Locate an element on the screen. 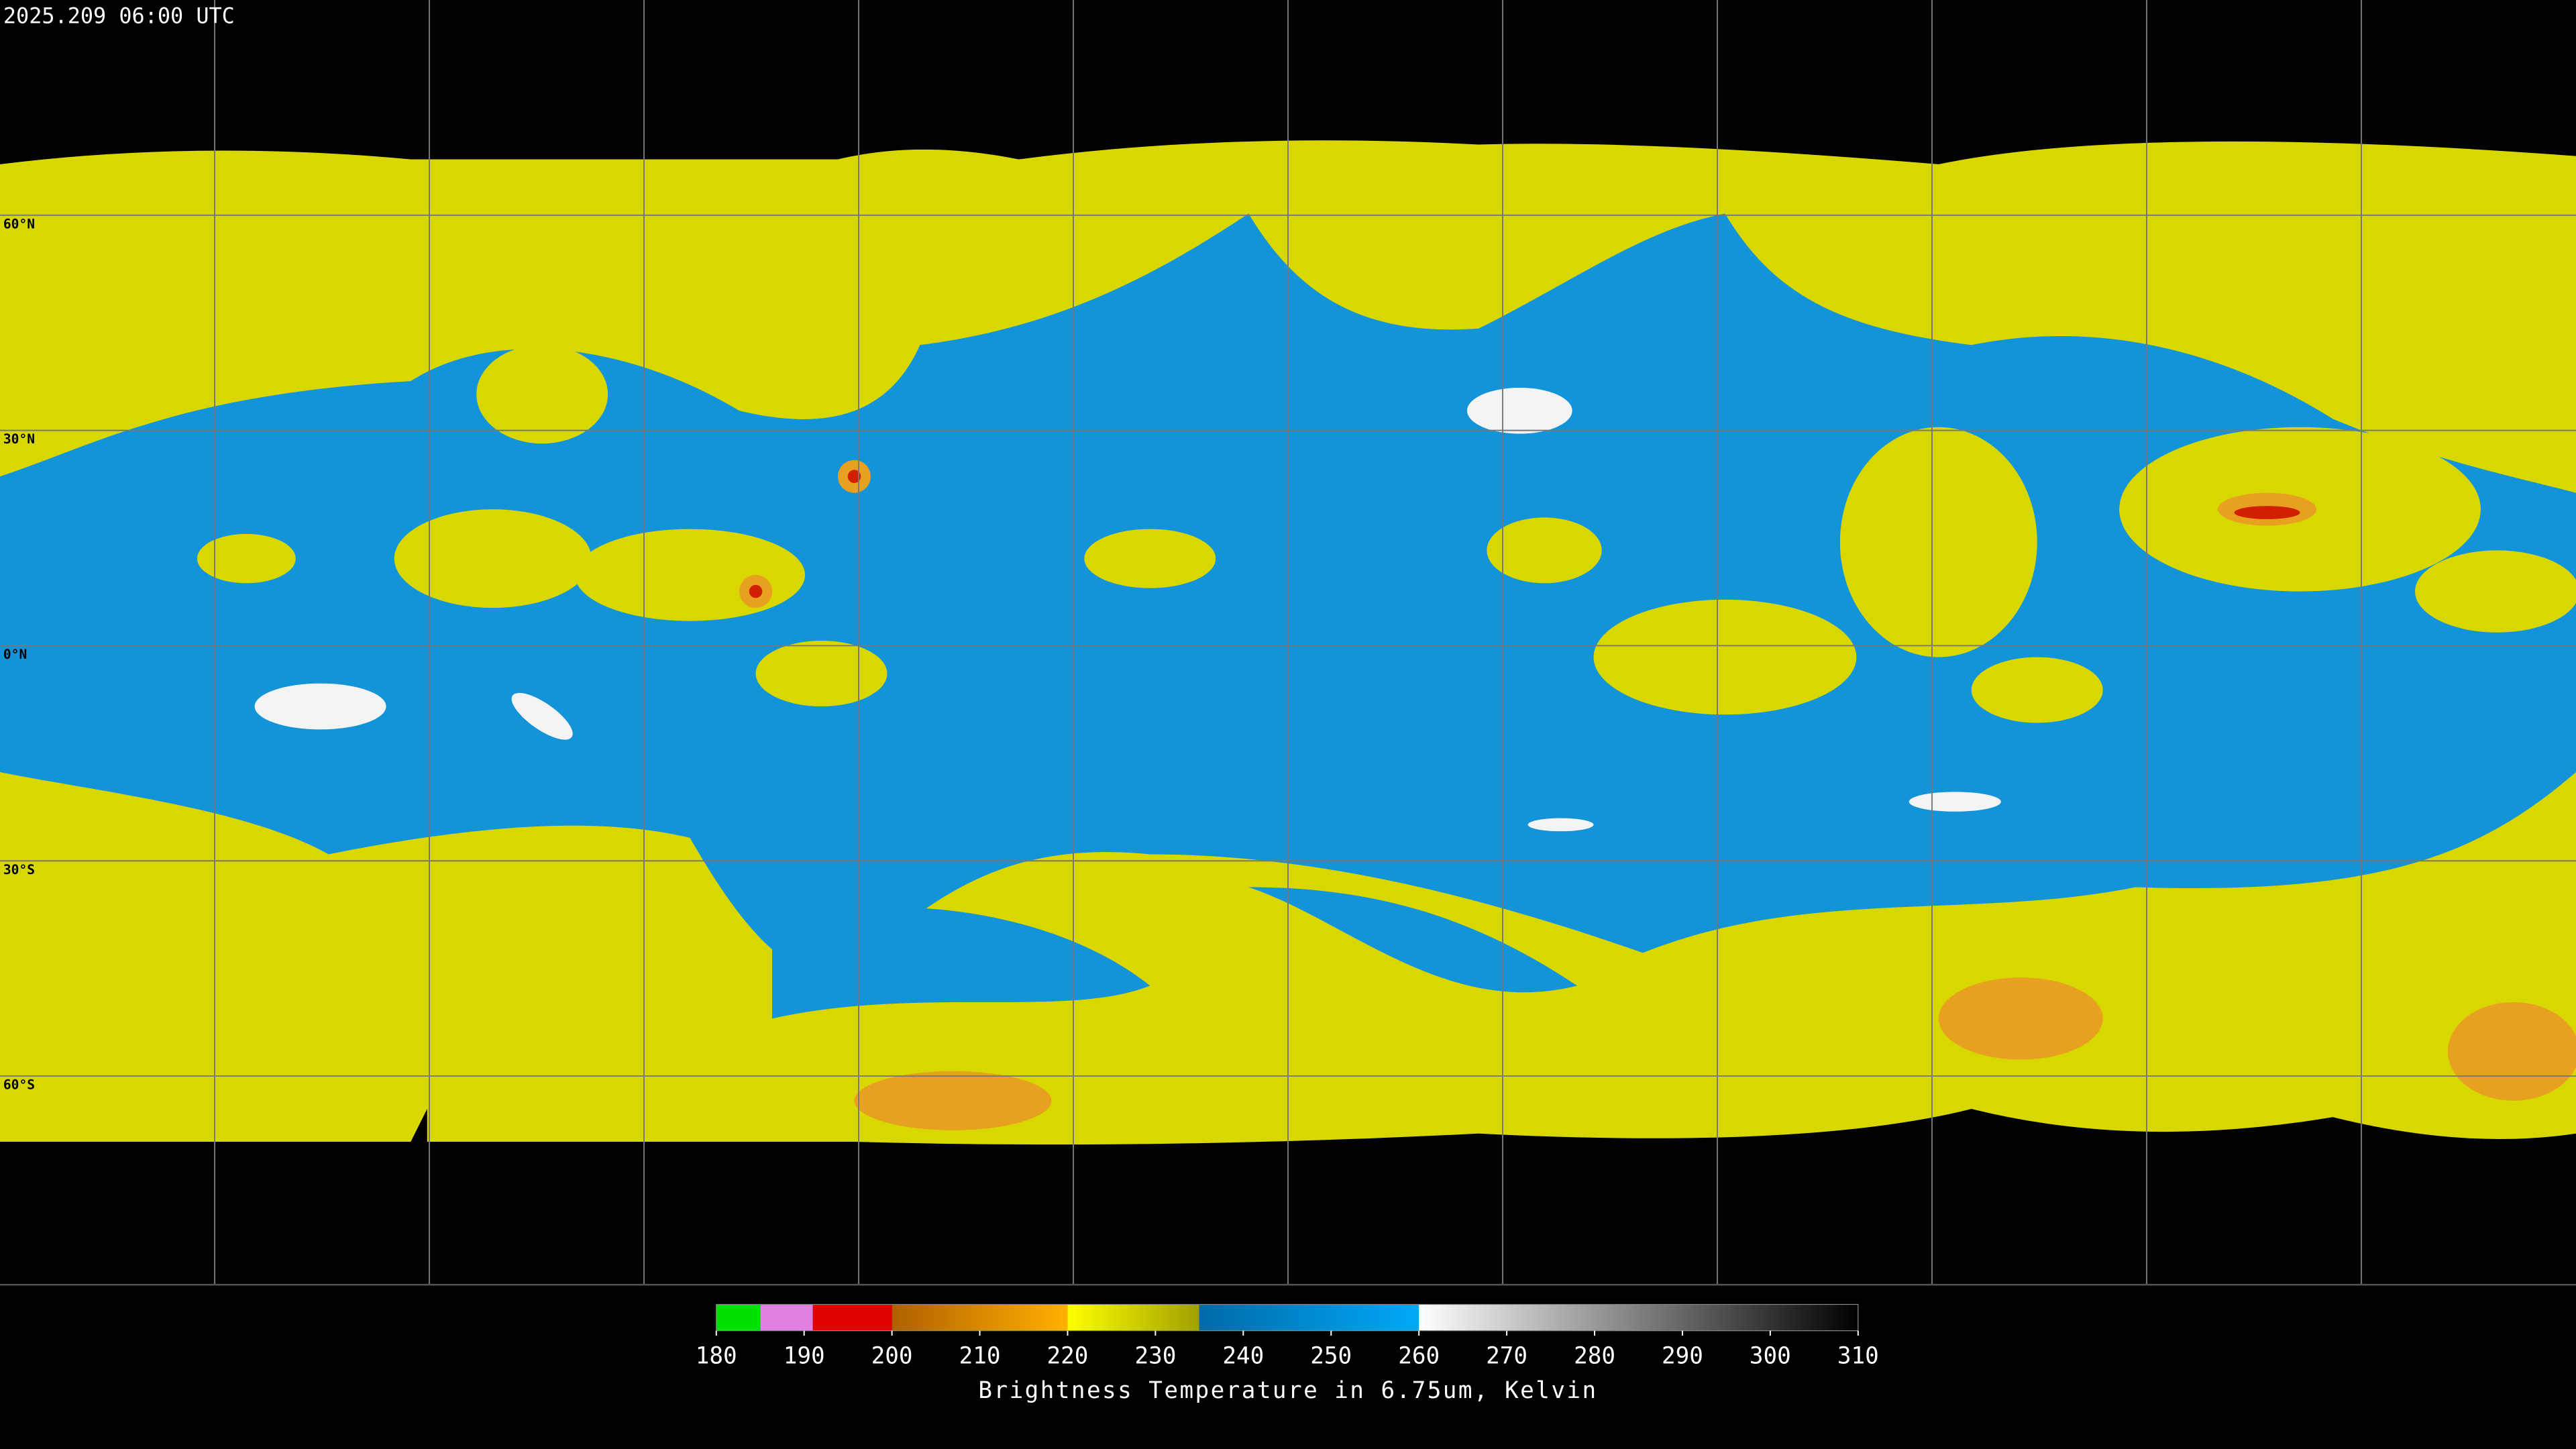 This screenshot has width=2576, height=1449. colorbar-tick-label: 290 is located at coordinates (1682, 1356).